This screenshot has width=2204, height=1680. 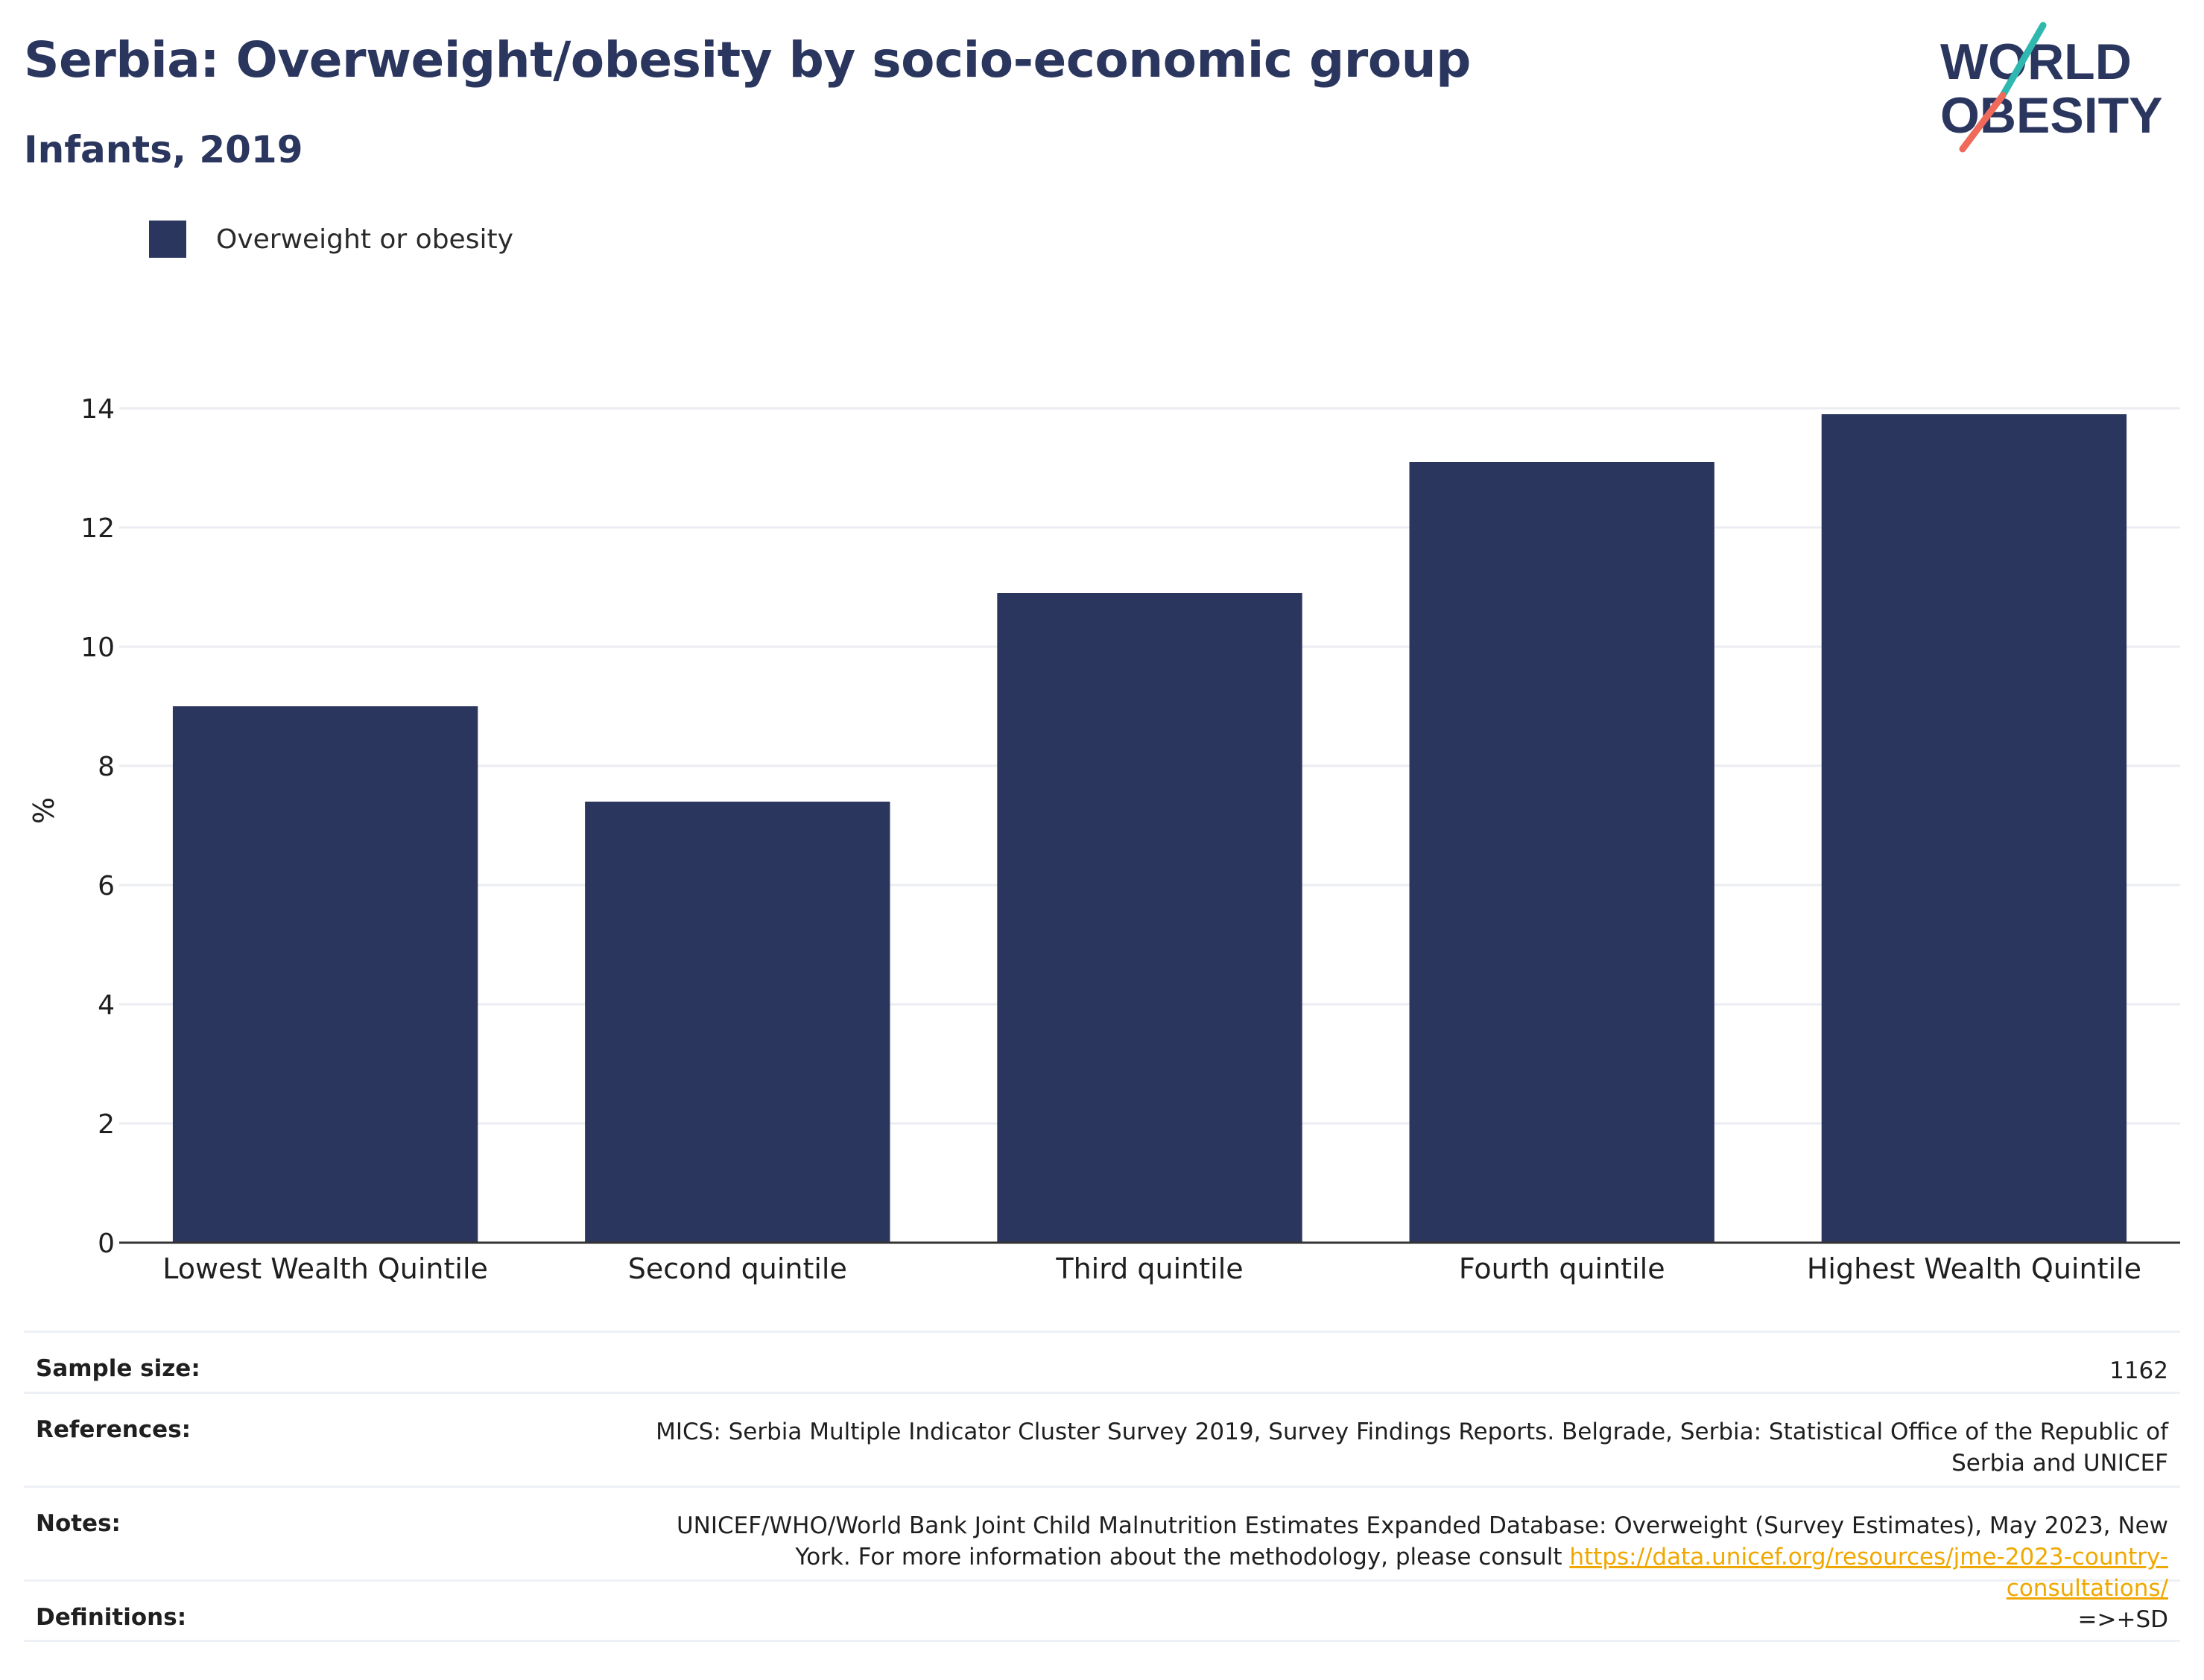 What do you see at coordinates (106, 1244) in the screenshot?
I see `y-tick-label: 0` at bounding box center [106, 1244].